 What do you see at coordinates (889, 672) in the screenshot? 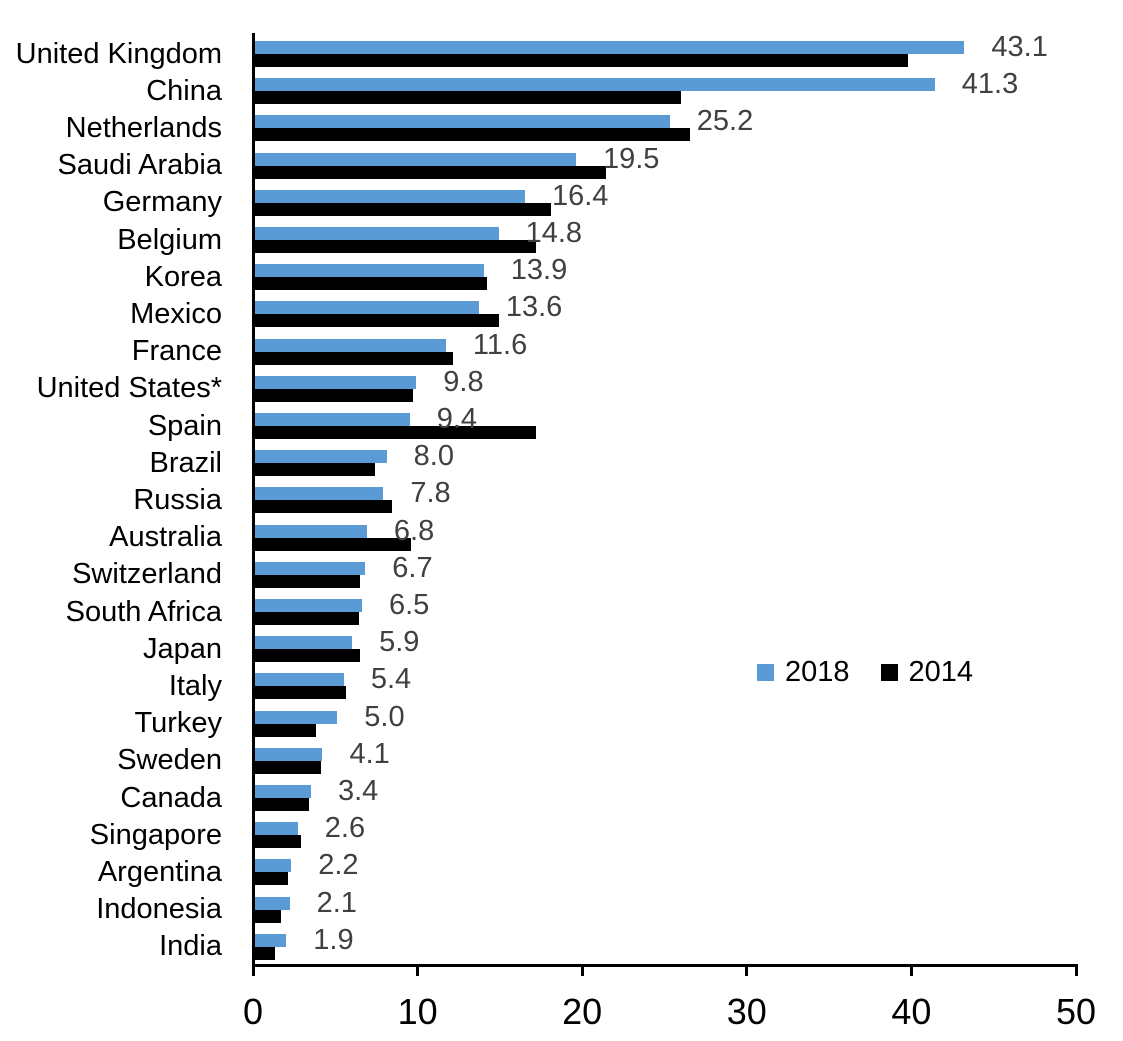
I see `legend-swatch-2014` at bounding box center [889, 672].